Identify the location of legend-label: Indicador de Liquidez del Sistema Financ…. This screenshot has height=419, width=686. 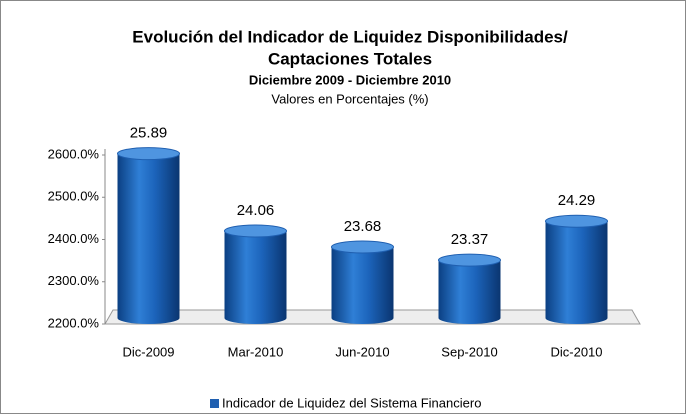
(351, 402).